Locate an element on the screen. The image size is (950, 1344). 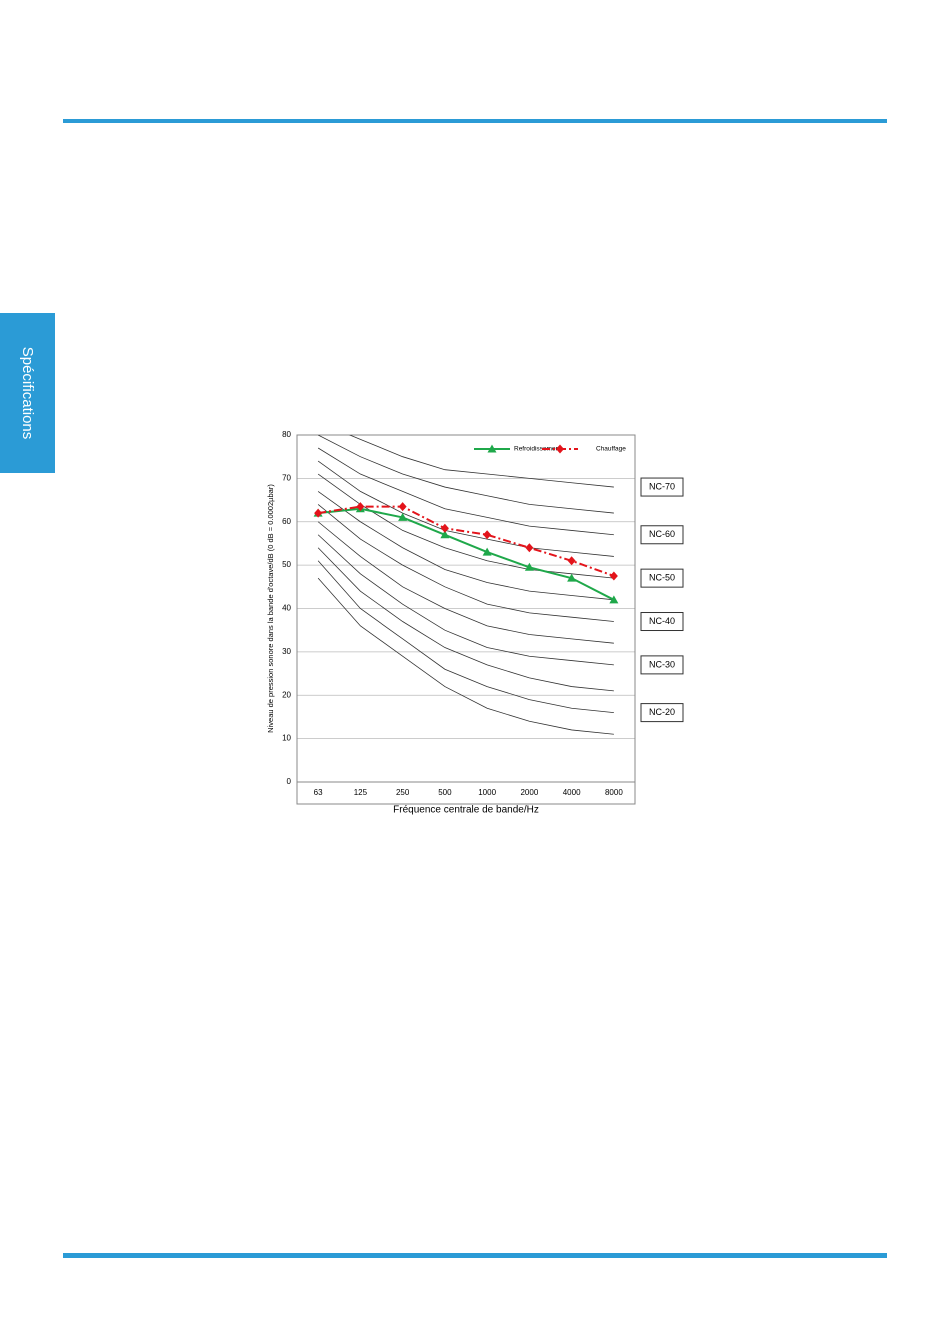
x-axis-frame is located at coordinates (466, 793).